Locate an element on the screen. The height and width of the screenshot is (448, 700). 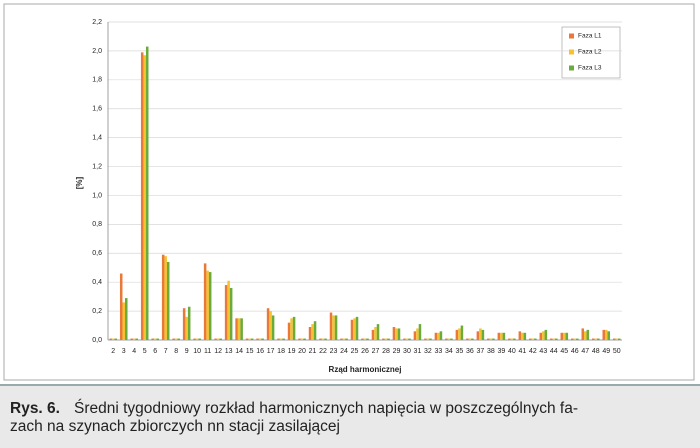
y-tick-label: 2,2 is located at coordinates (97, 22).